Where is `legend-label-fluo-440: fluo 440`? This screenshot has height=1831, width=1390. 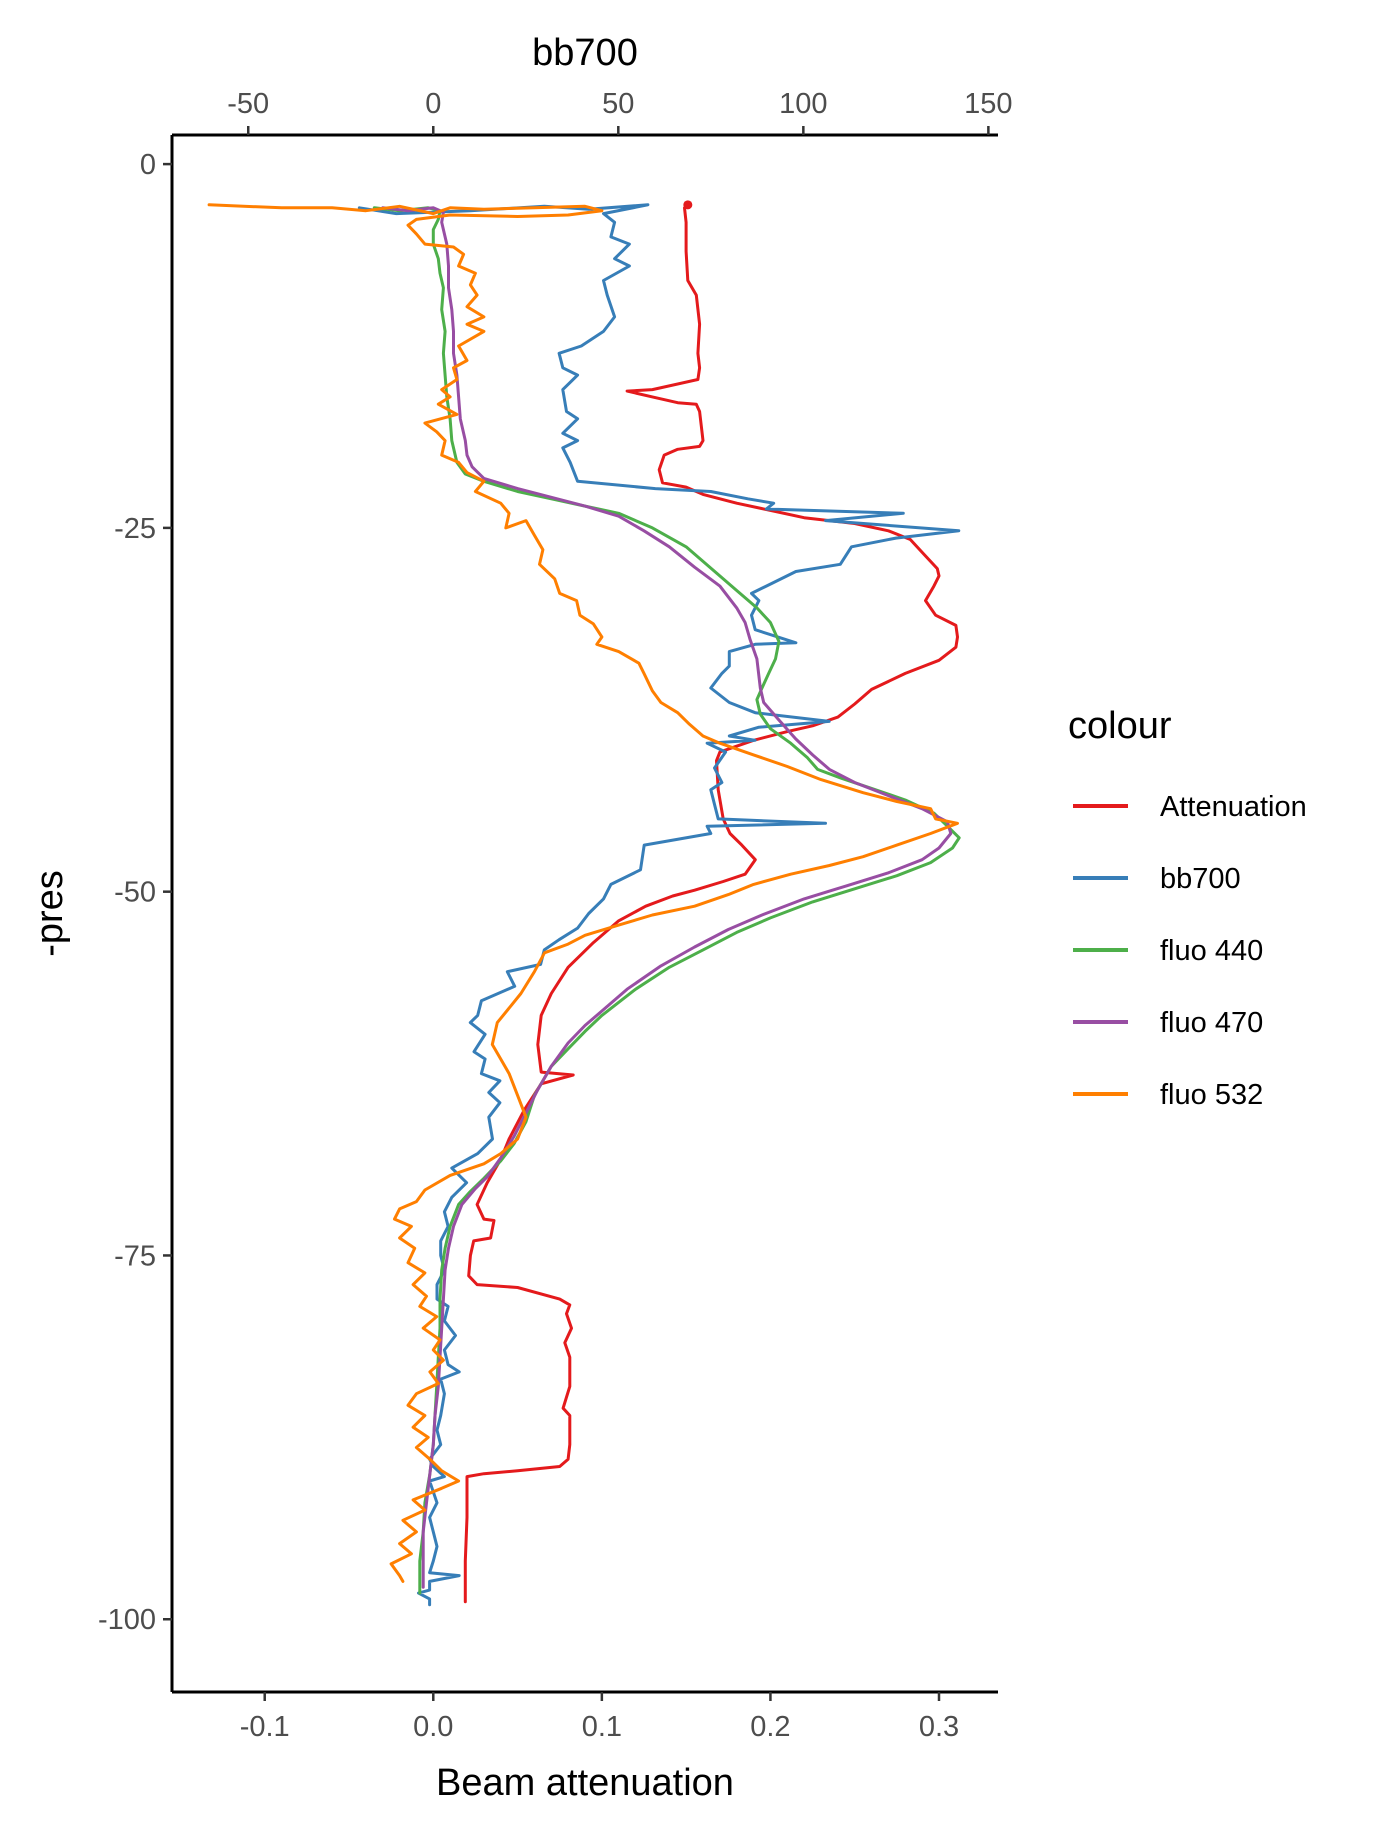 legend-label-fluo-440: fluo 440 is located at coordinates (1211, 951).